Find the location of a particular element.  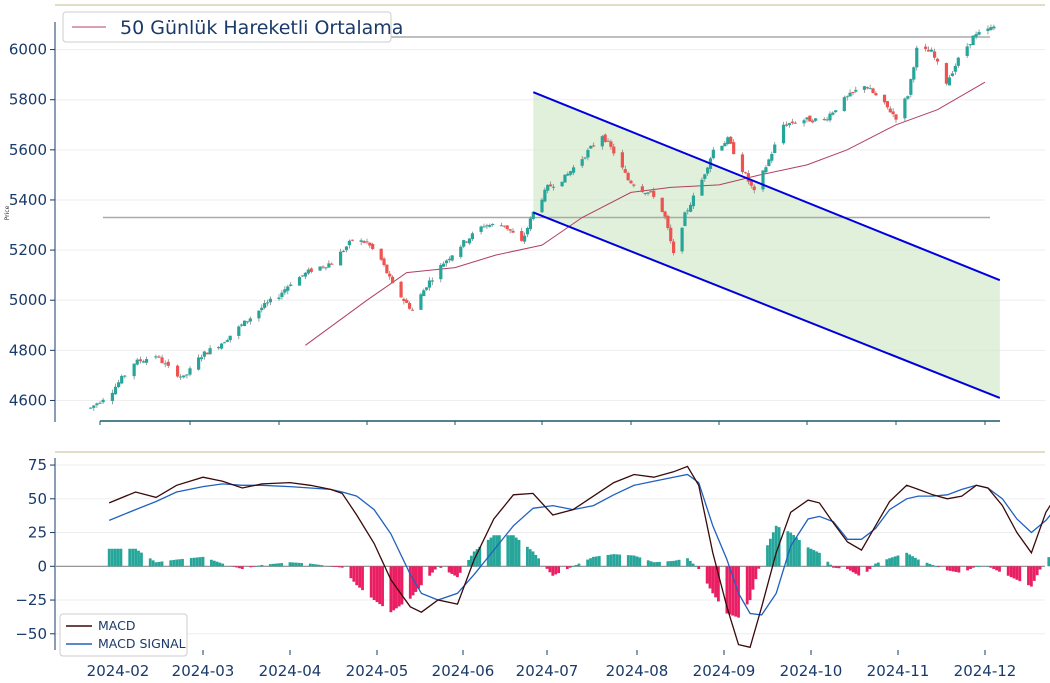

macd-y-tick-label: 0 is located at coordinates (42, 566).